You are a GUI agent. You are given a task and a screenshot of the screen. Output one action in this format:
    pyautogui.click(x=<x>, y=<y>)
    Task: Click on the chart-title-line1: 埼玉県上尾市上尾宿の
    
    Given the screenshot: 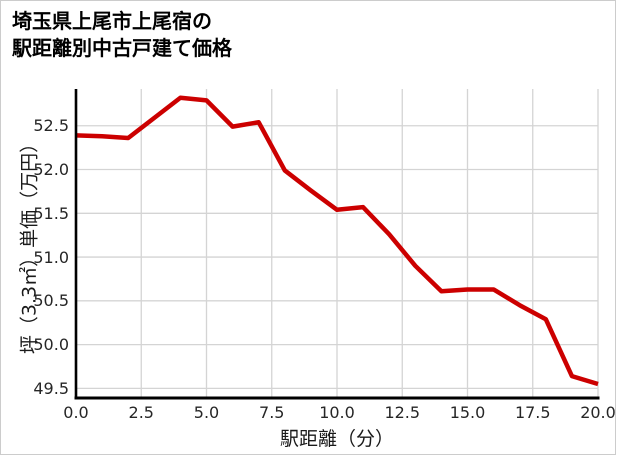 What is the action you would take?
    pyautogui.click(x=112, y=21)
    